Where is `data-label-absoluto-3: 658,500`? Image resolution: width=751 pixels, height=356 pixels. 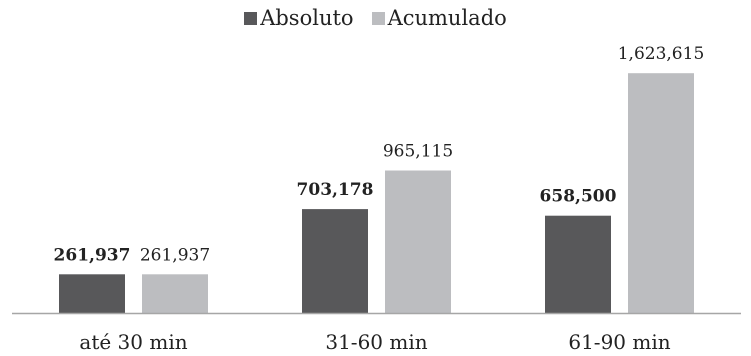
data-label-absoluto-3: 658,500 is located at coordinates (578, 197).